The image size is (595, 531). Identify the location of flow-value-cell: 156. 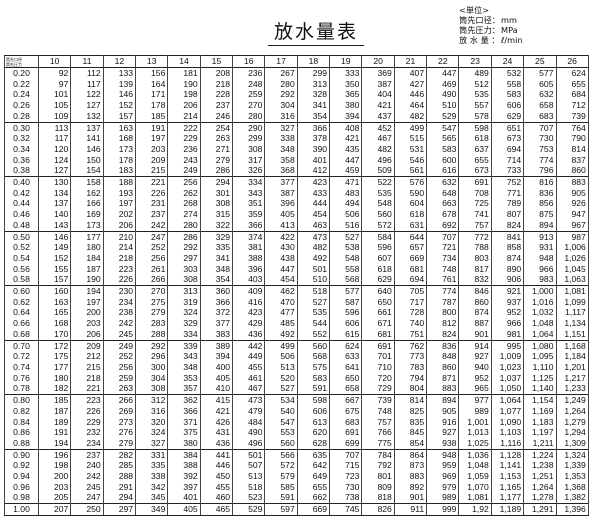
(152, 73).